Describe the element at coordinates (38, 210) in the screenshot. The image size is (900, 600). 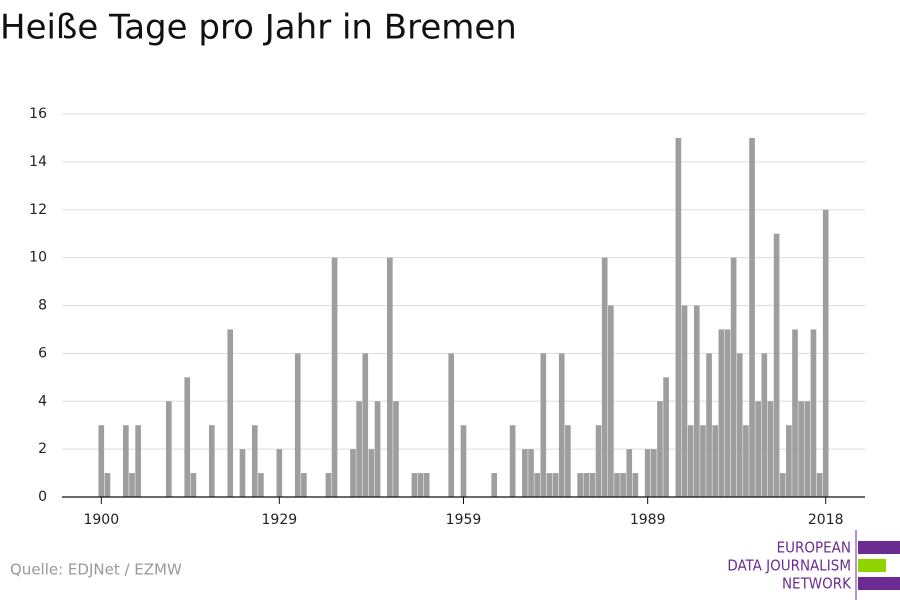
I see `y-tick-label: 12` at that location.